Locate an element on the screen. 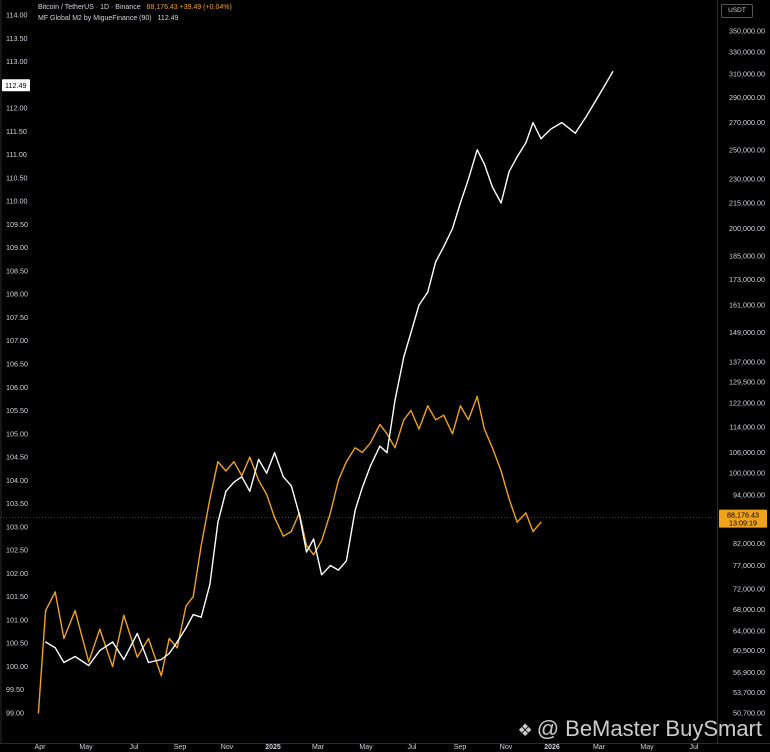  right-tick-label: 77,000.00 is located at coordinates (749, 565).